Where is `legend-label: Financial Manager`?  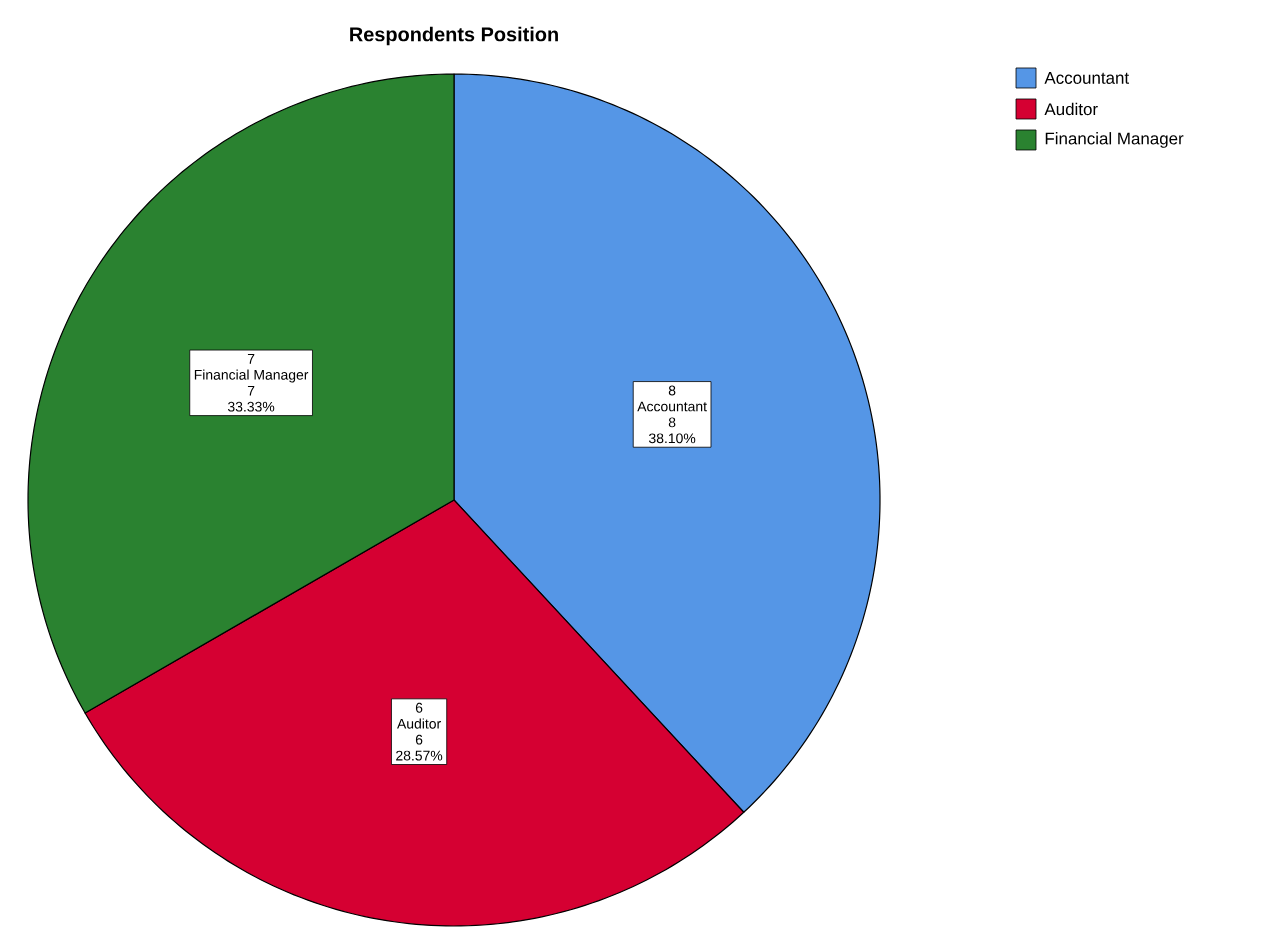
legend-label: Financial Manager is located at coordinates (1114, 140).